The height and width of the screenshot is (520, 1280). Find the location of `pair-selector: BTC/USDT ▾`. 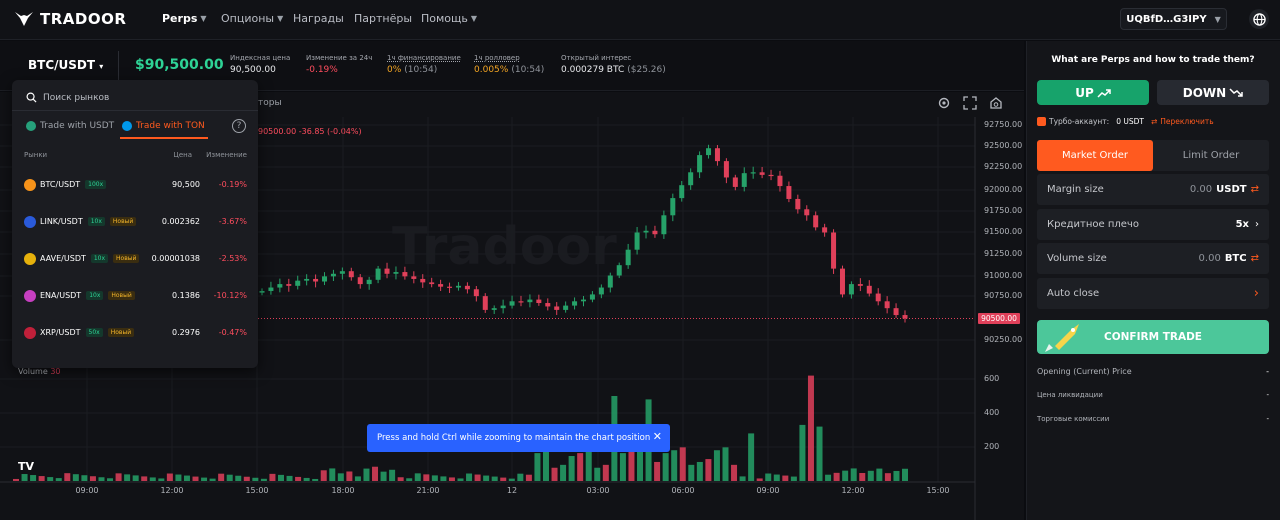

pair-selector: BTC/USDT ▾ is located at coordinates (65, 65).